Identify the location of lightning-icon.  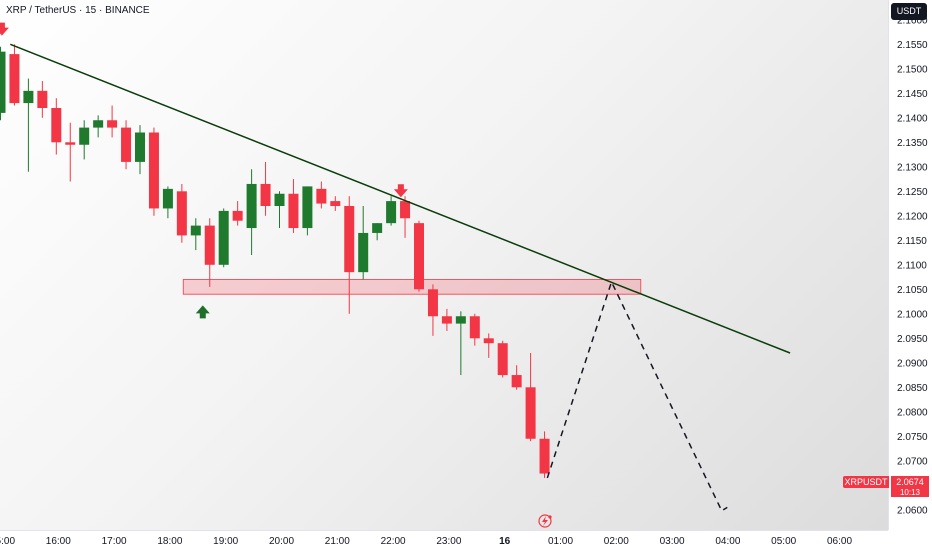
(545, 521).